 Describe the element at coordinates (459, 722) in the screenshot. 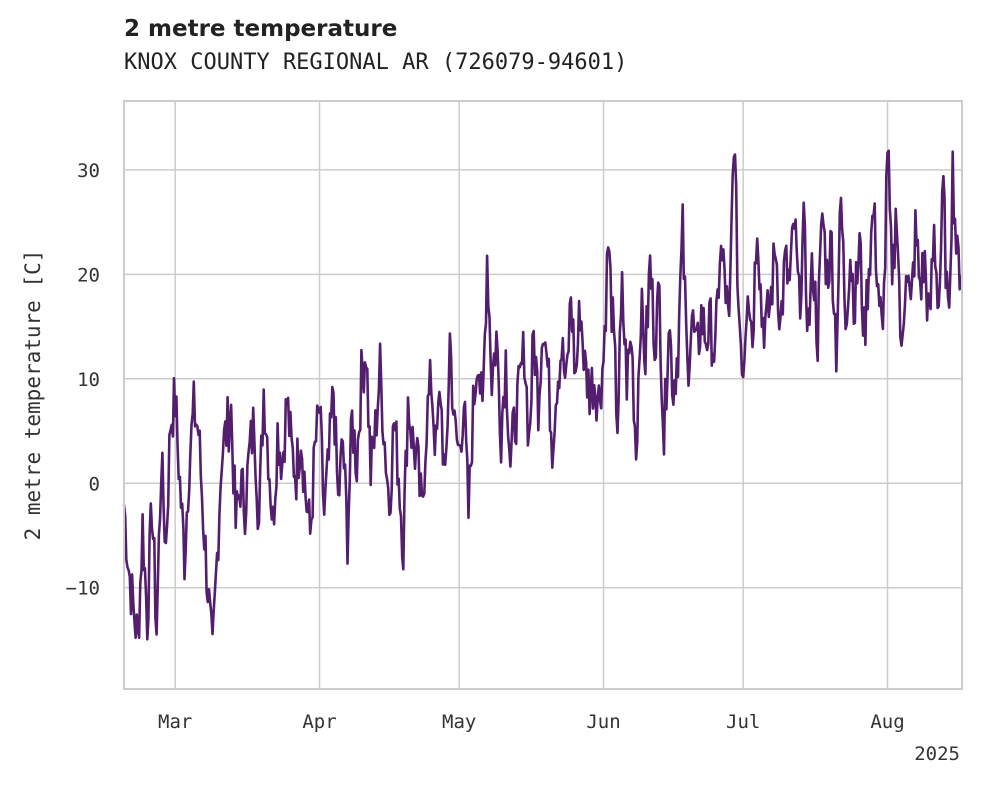

I see `x-tick-label: May` at that location.